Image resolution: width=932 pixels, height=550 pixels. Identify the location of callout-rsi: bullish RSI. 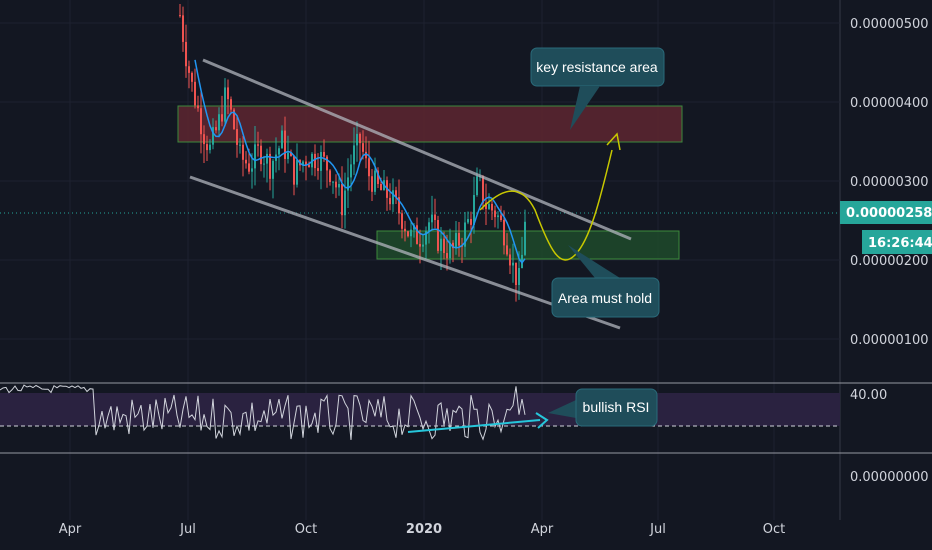
(603, 407).